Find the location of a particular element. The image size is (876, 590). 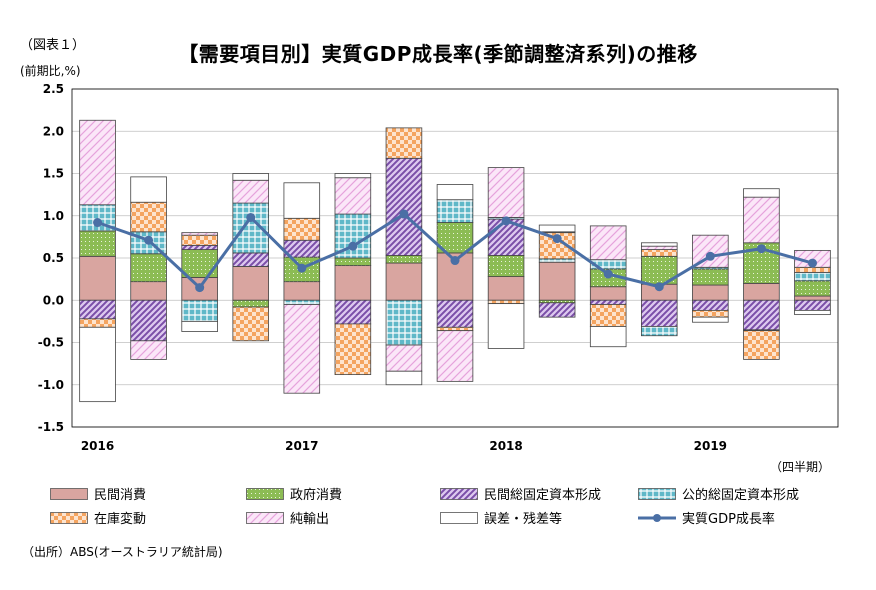

x-tick-label: 2016 is located at coordinates (97, 446).